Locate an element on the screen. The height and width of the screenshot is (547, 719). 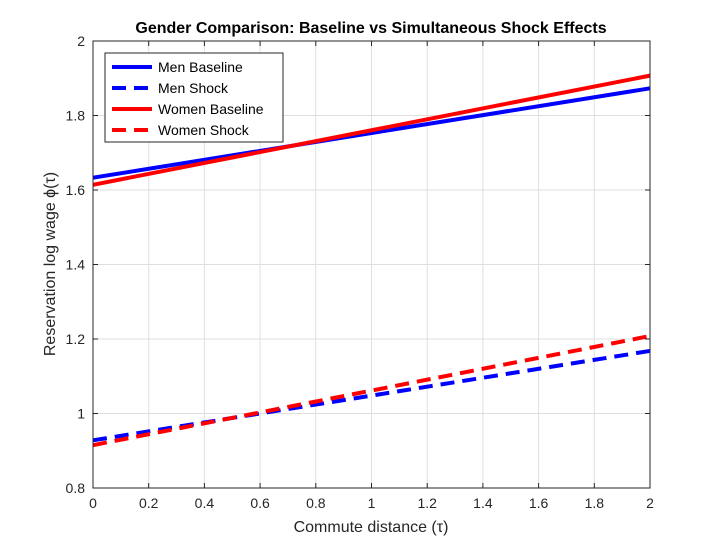
legend-label-women-baseline: Women Baseline is located at coordinates (211, 109).